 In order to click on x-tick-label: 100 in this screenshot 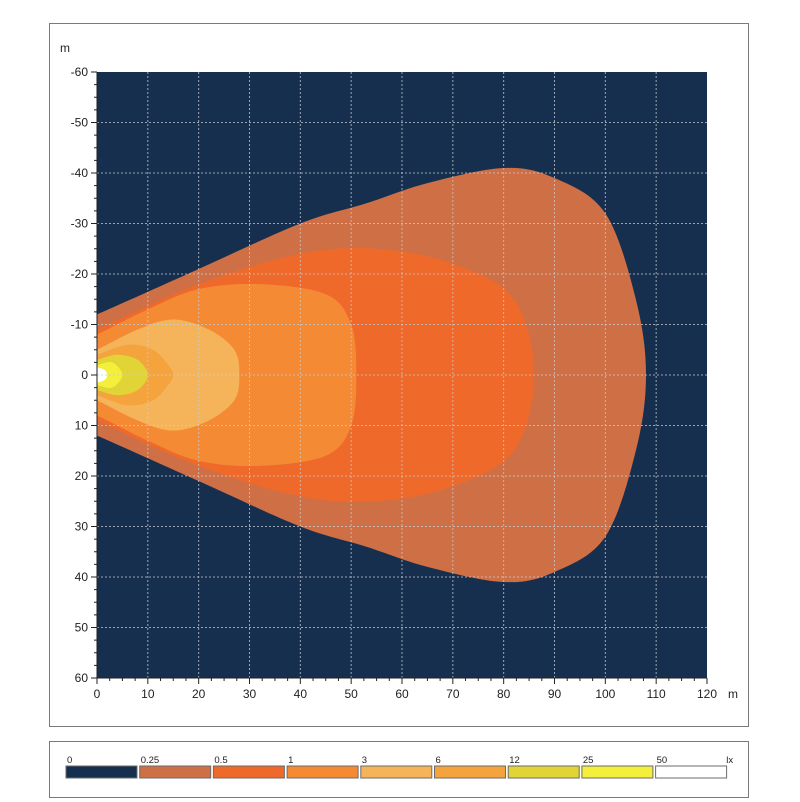, I will do `click(605, 694)`.